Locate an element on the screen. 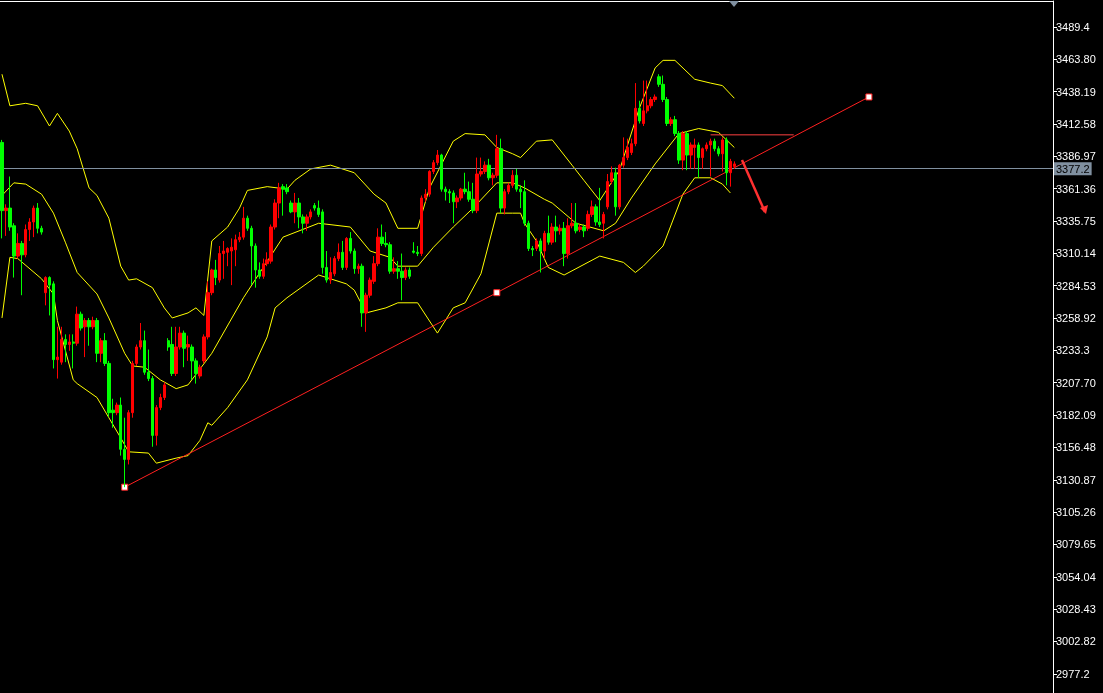 The width and height of the screenshot is (1103, 693). ref-line-label: 3377.2 is located at coordinates (1073, 168).